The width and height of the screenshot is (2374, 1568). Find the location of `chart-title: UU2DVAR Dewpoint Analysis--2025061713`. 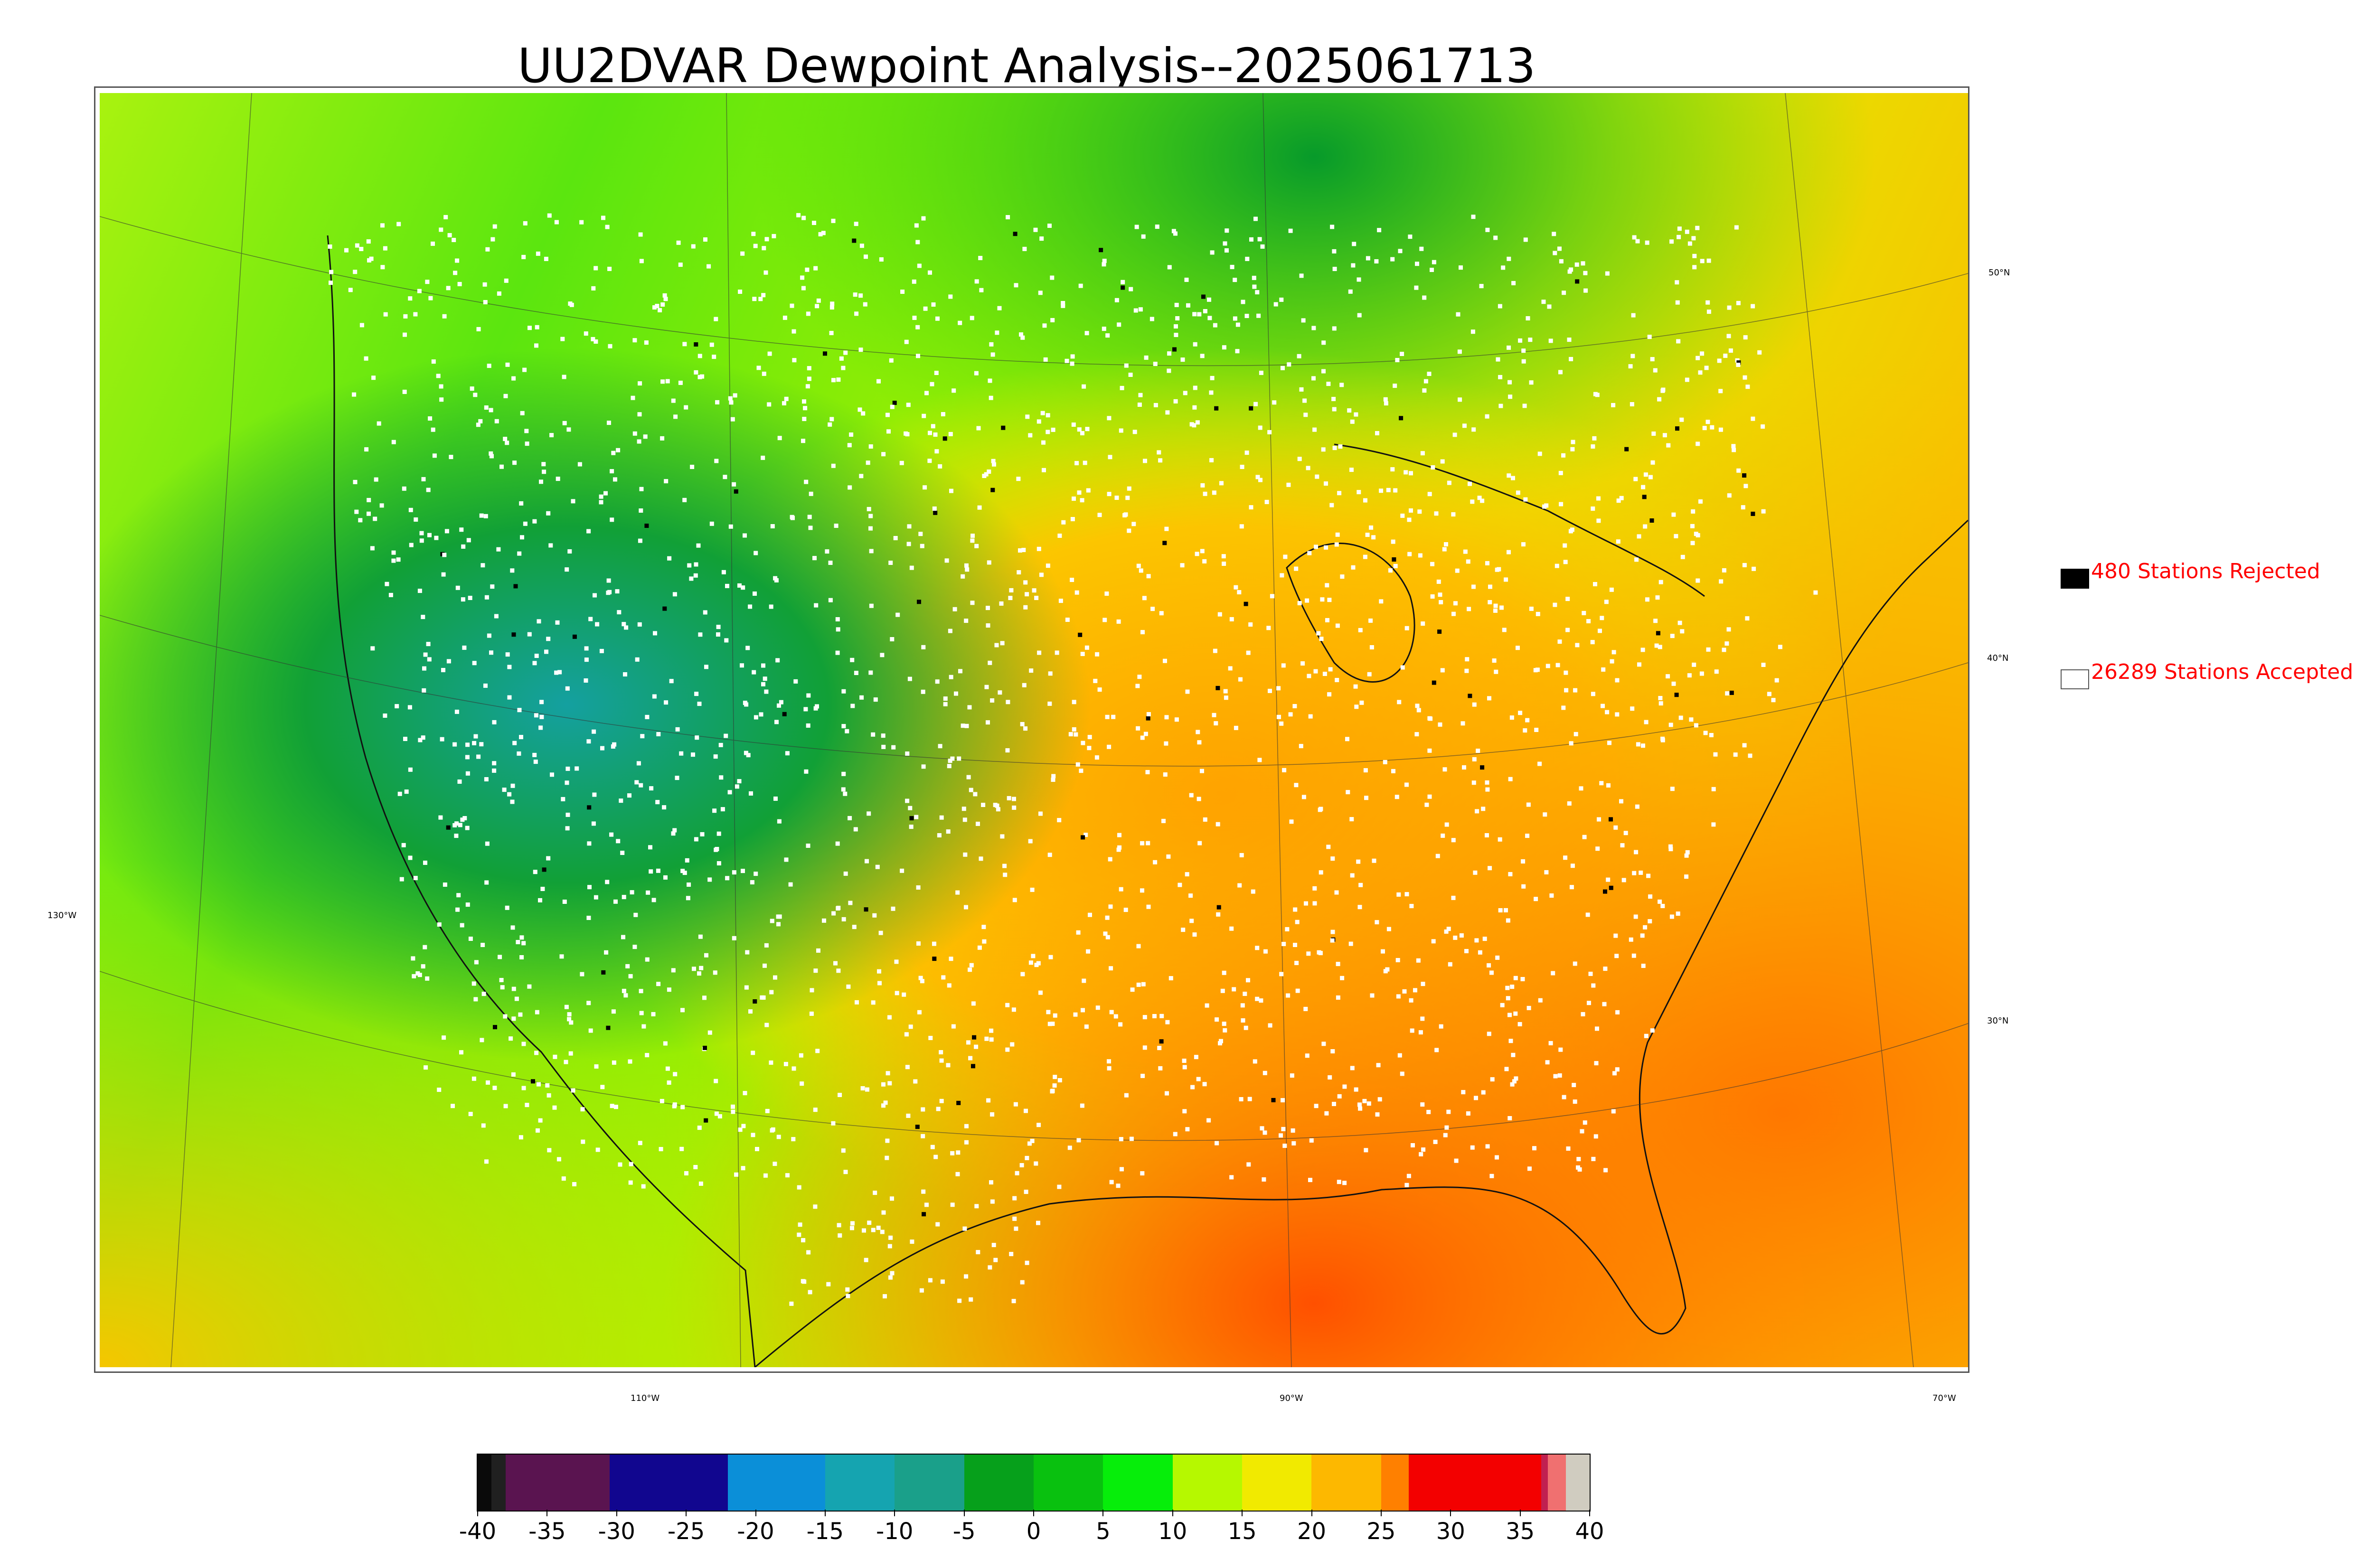

chart-title: UU2DVAR Dewpoint Analysis--2025061713 is located at coordinates (1027, 66).